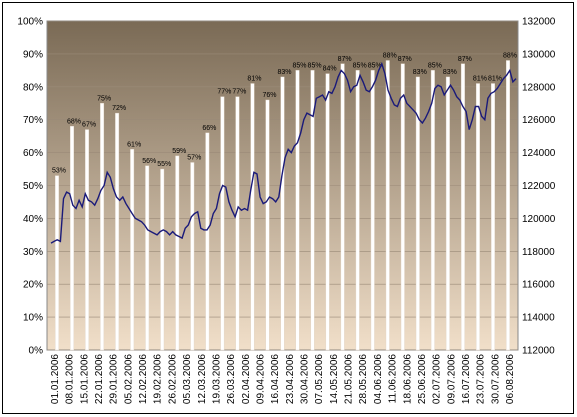 The width and height of the screenshot is (577, 417). I want to click on x-tick-label: 18.06.2006, so click(407, 379).